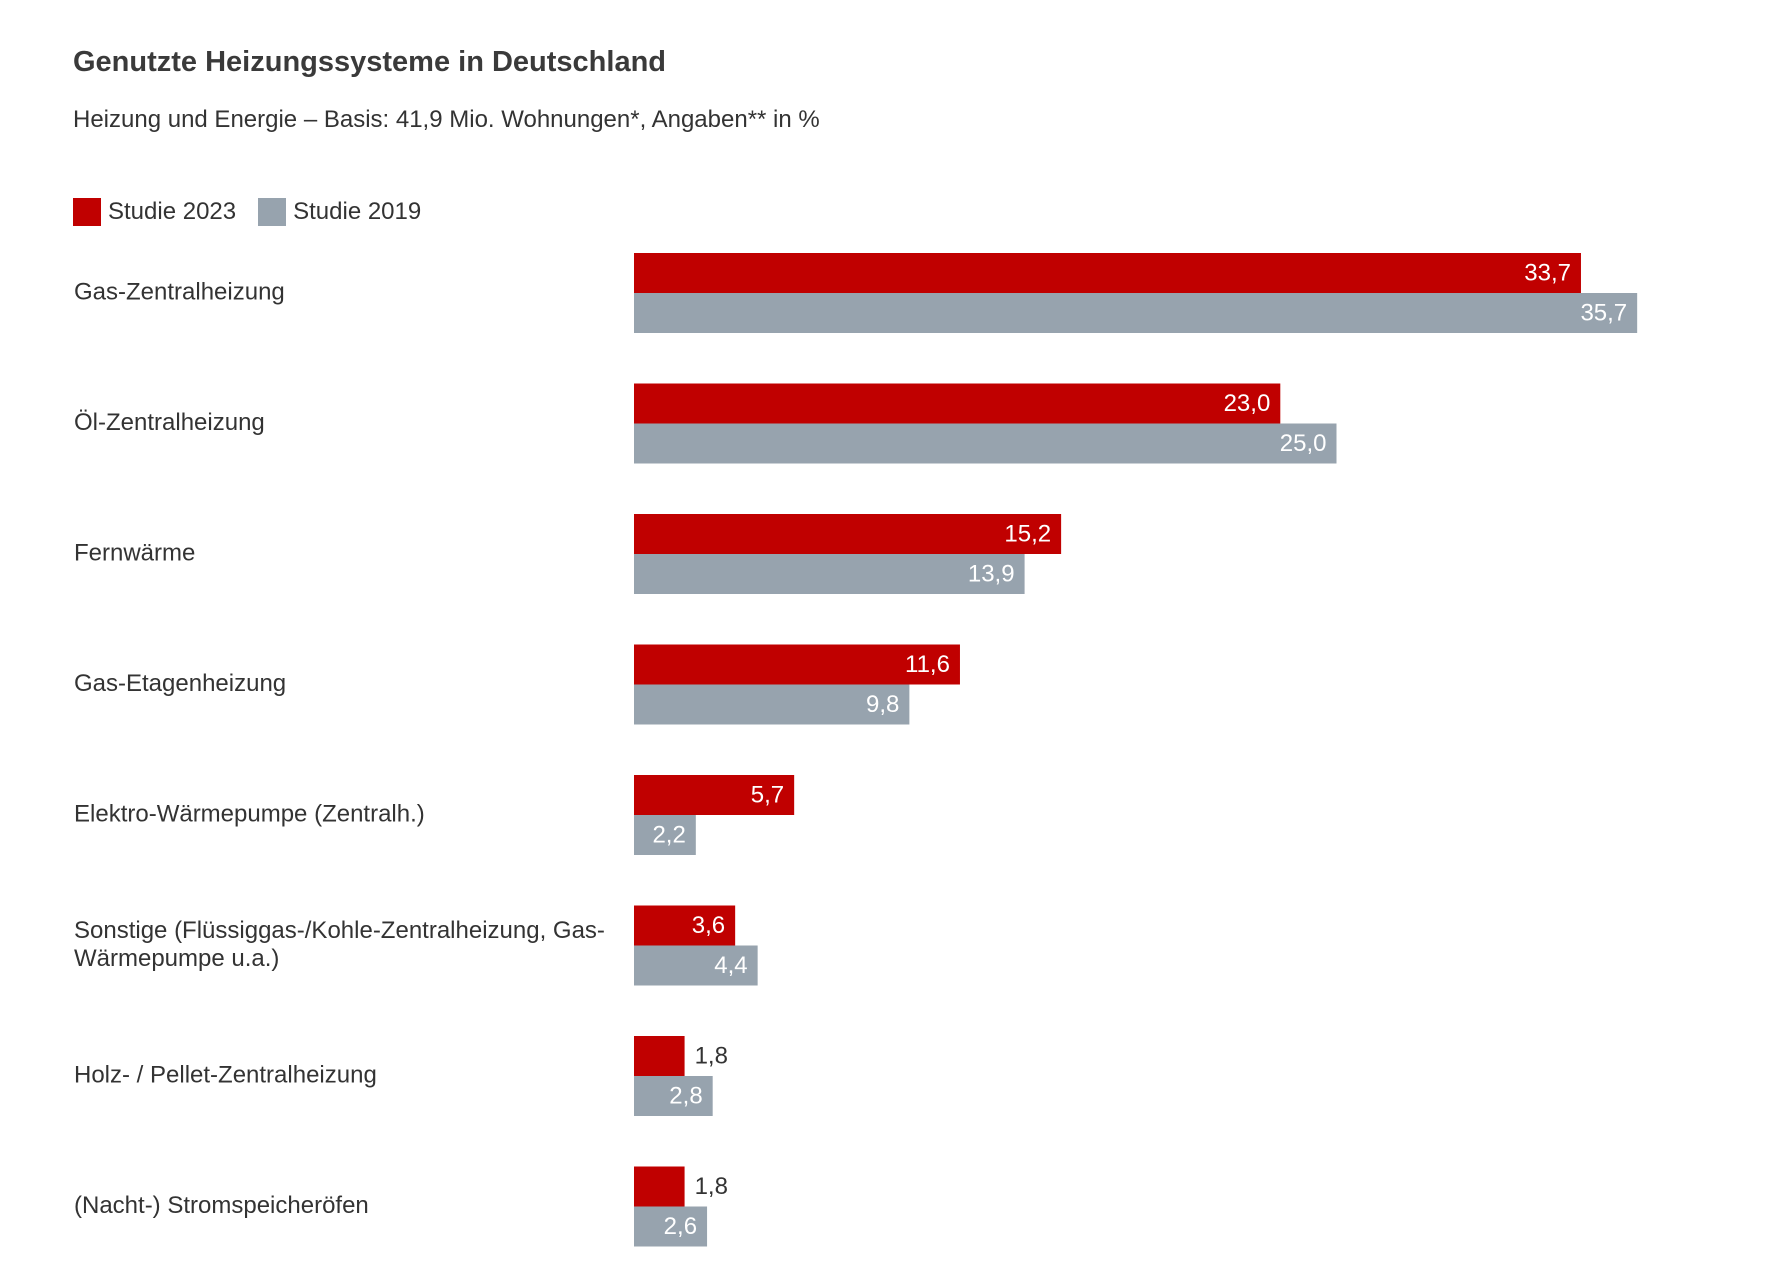 The height and width of the screenshot is (1272, 1766). Describe the element at coordinates (179, 291) in the screenshot. I see `category-label: Gas-Zentralheizung` at that location.